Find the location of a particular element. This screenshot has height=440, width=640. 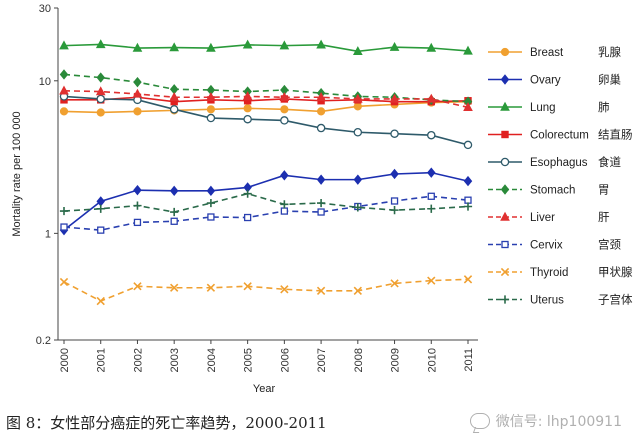

series-esophagus is located at coordinates (266, 121).